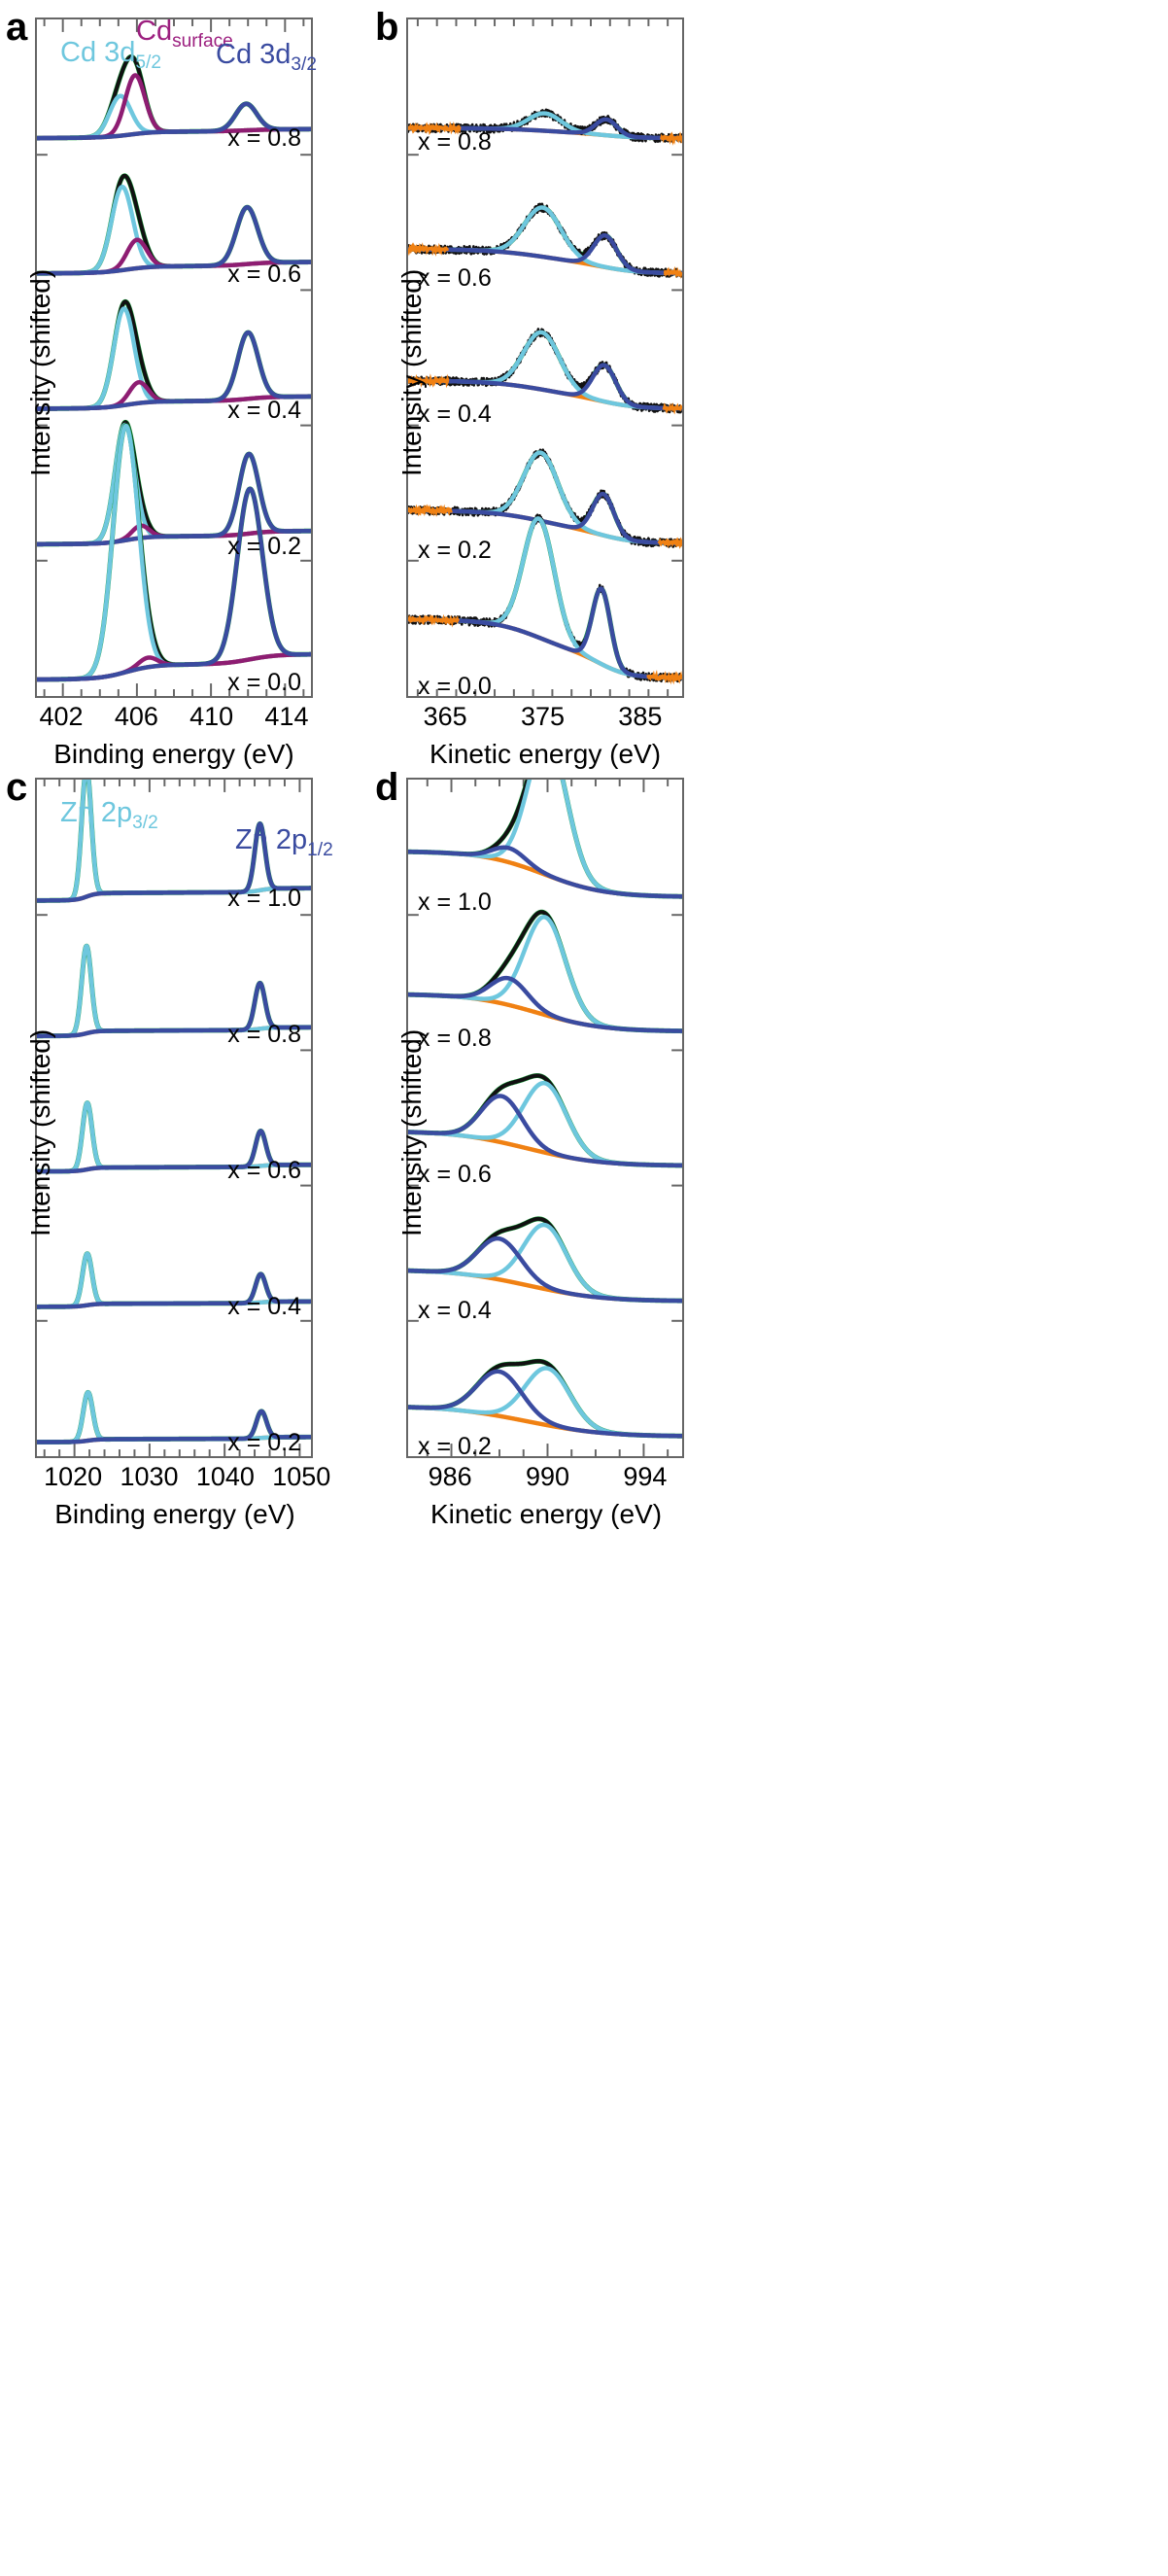  Describe the element at coordinates (412, 372) in the screenshot. I see `panel-b-yaxis-title: Intensity (shifted)` at that location.